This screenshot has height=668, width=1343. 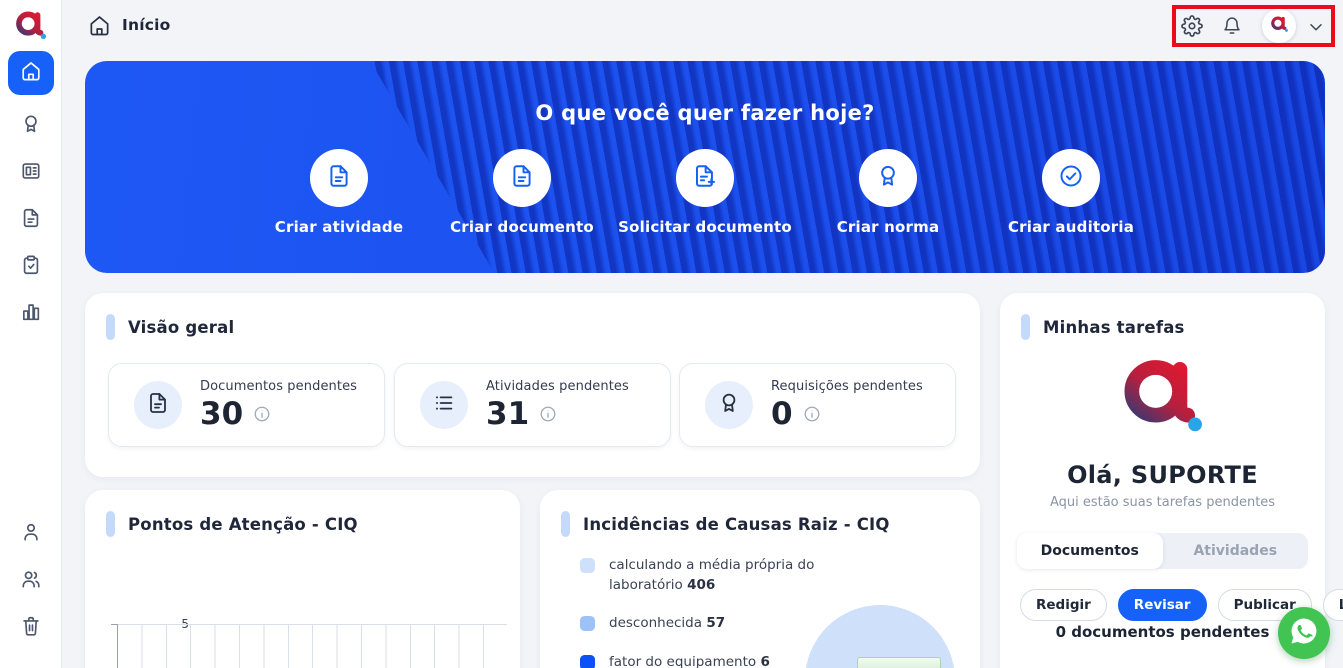 I want to click on action-criar-documento: Criar documento, so click(x=522, y=192).